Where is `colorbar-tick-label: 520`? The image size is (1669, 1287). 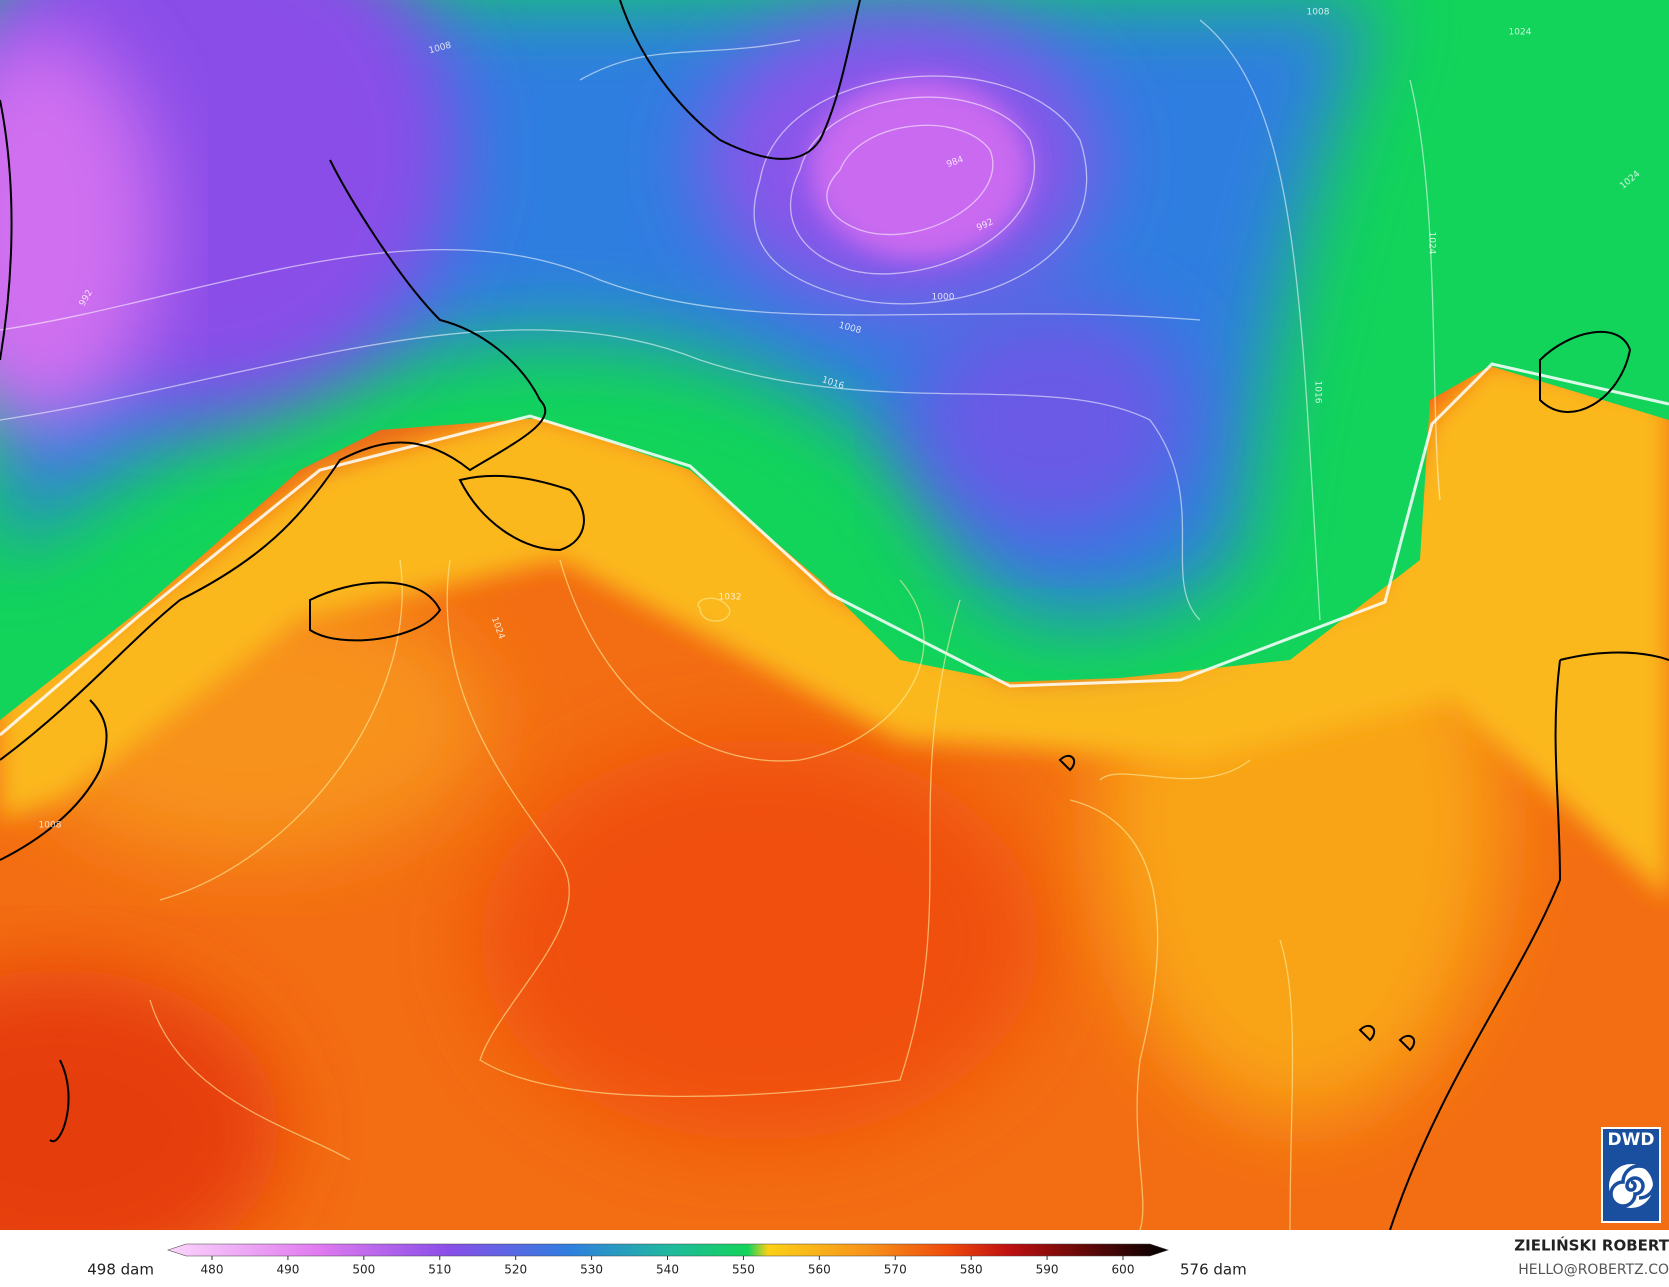
colorbar-tick-label: 520 is located at coordinates (515, 1270).